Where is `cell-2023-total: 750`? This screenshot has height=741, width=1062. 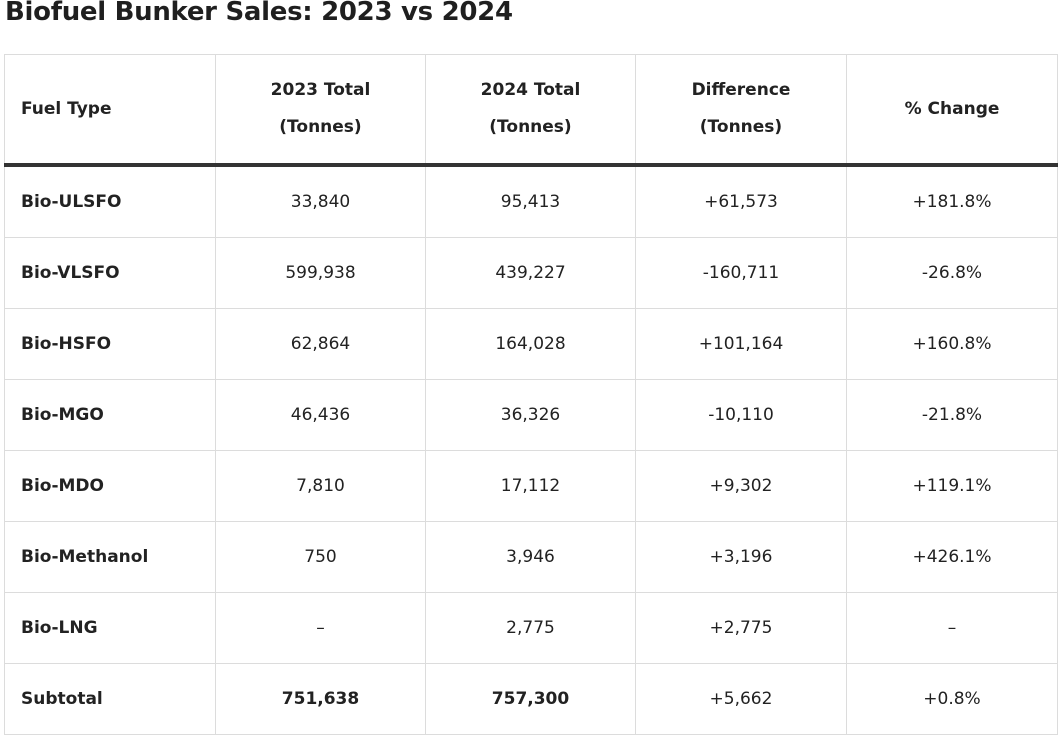
cell-2023-total: 750 is located at coordinates (320, 557).